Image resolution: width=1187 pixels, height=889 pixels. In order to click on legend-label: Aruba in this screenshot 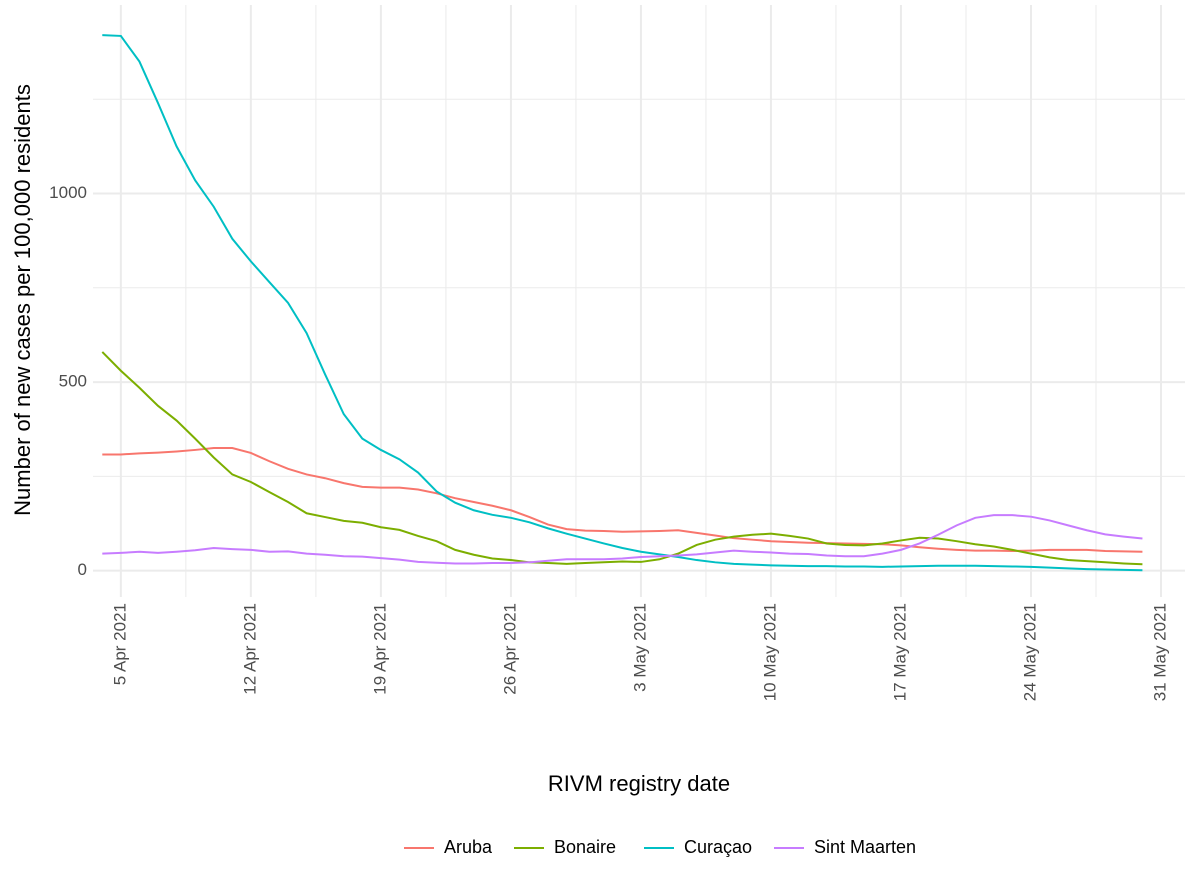, I will do `click(468, 847)`.